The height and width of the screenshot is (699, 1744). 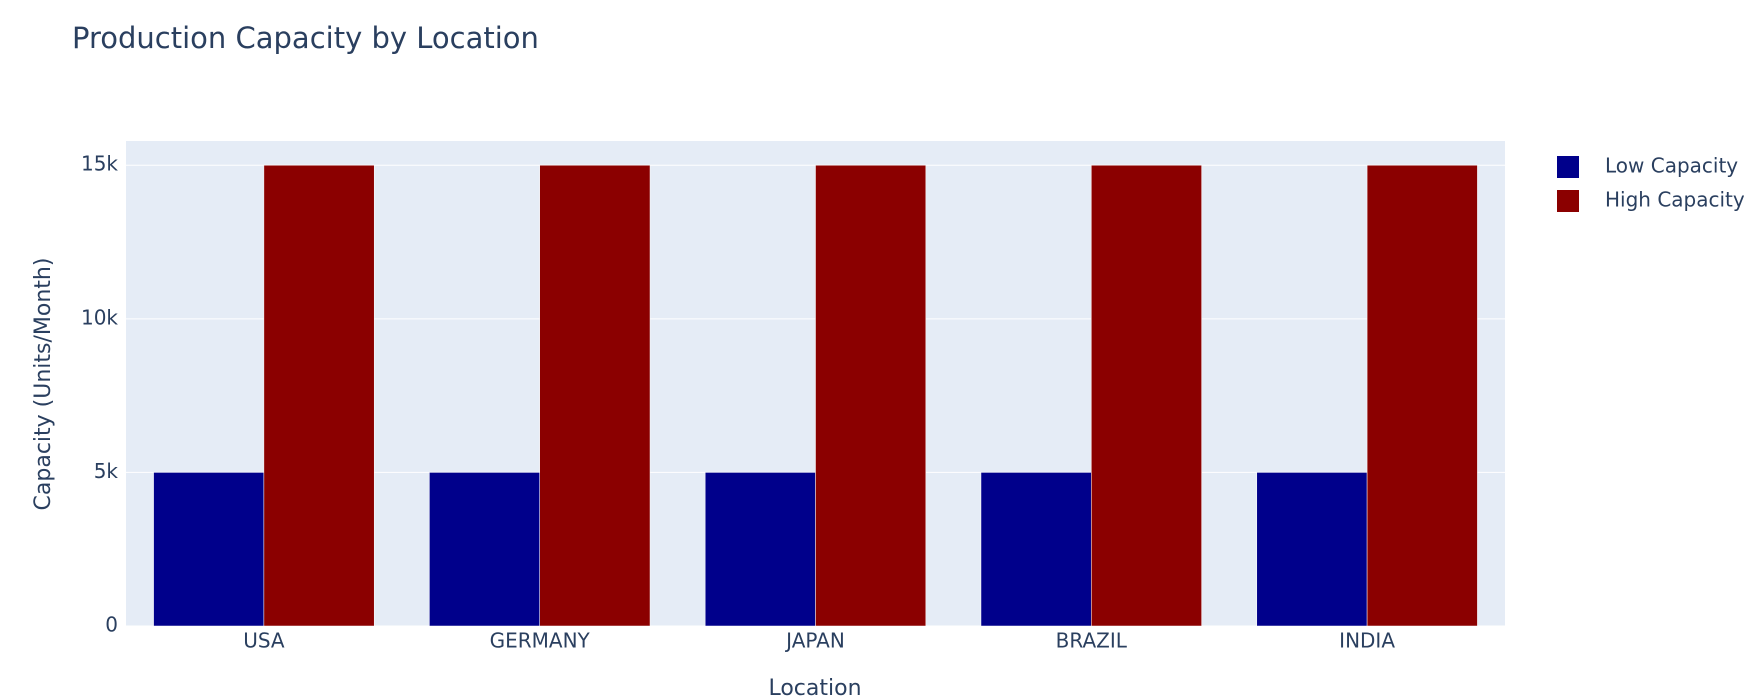 I want to click on x-tick-label: INDIA, so click(x=1367, y=641).